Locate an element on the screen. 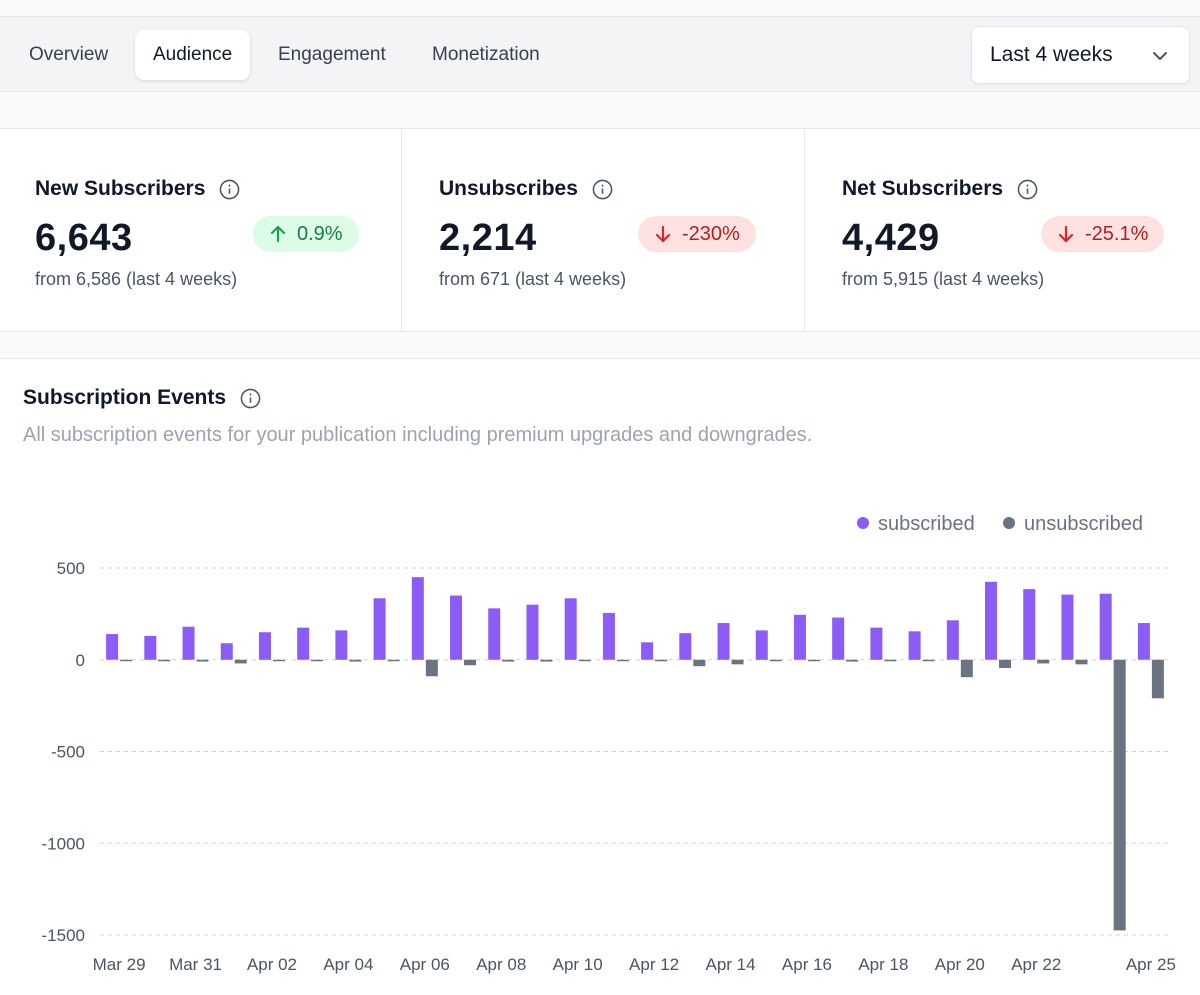 The image size is (1200, 995). x-tick-label: Apr 16 is located at coordinates (807, 964).